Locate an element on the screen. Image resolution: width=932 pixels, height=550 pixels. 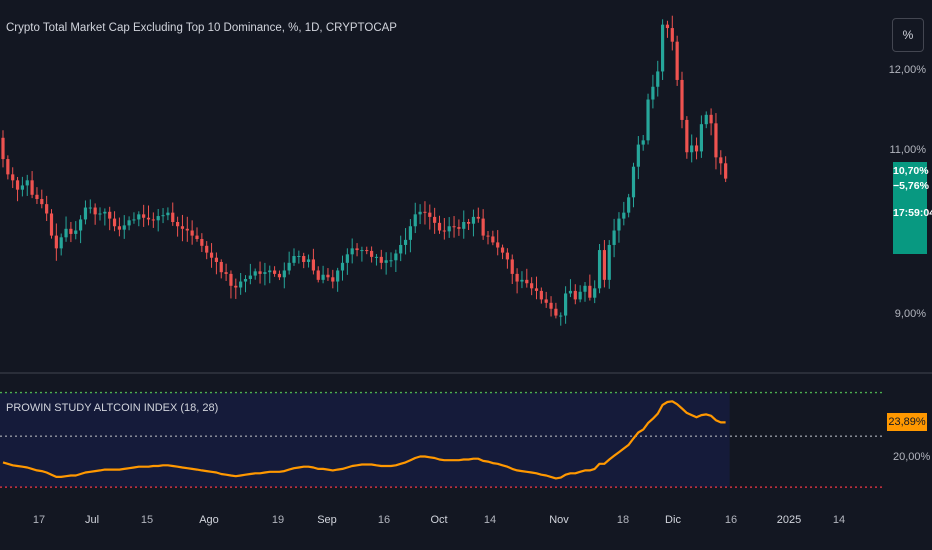
indicator-line is located at coordinates (364, 440).